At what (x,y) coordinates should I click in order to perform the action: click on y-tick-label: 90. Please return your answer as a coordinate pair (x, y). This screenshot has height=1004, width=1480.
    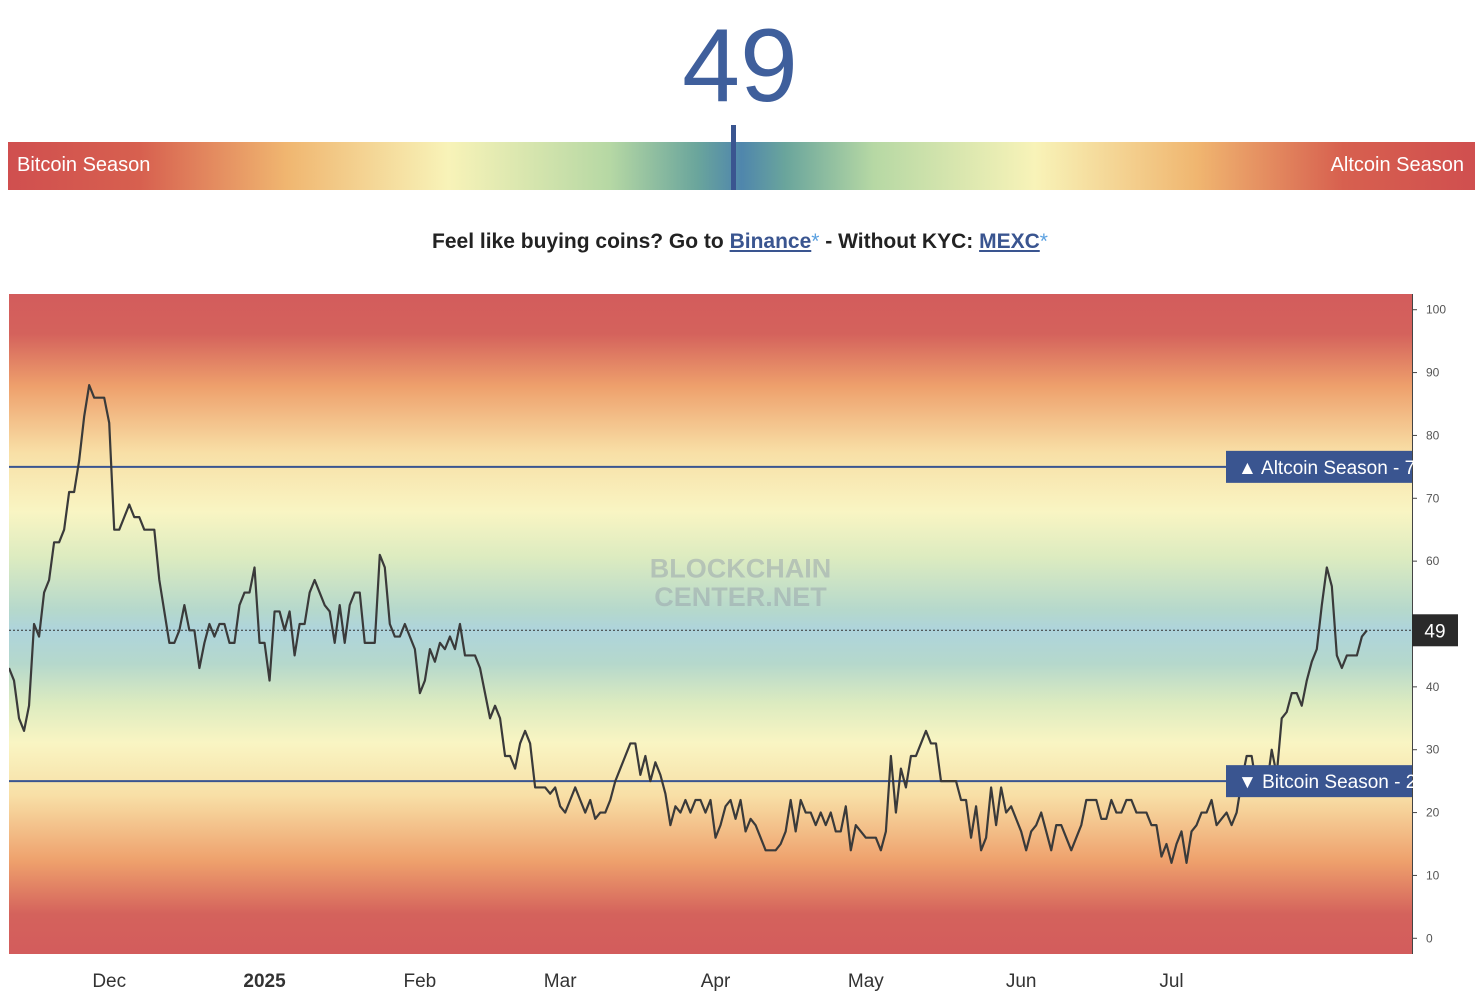
    Looking at the image, I should click on (1433, 373).